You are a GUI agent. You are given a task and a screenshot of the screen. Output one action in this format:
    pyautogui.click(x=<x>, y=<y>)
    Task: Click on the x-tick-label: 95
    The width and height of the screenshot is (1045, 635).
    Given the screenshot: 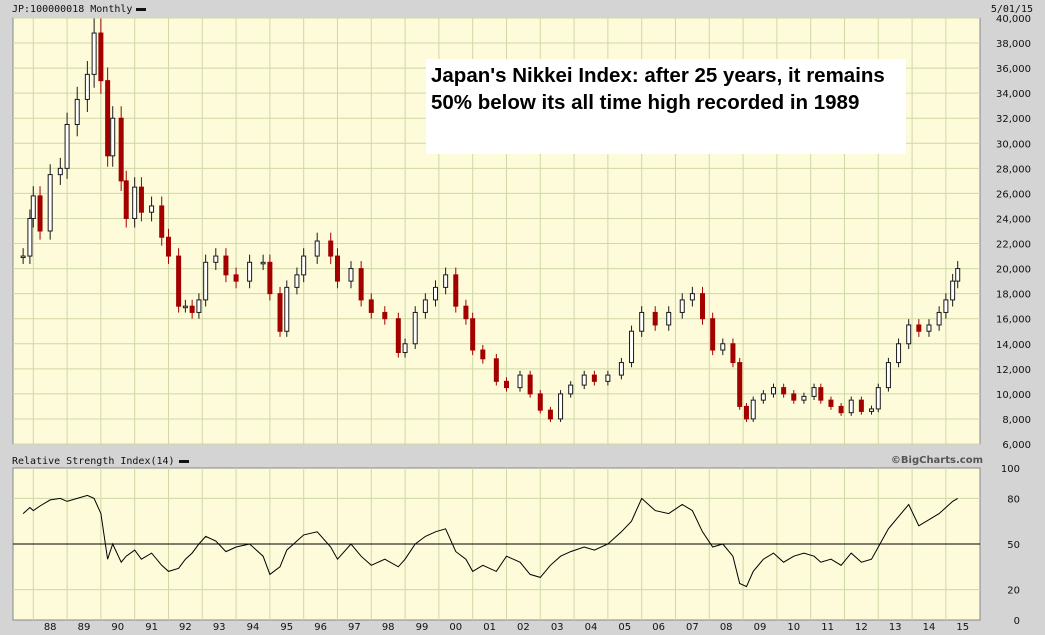 What is the action you would take?
    pyautogui.click(x=286, y=627)
    